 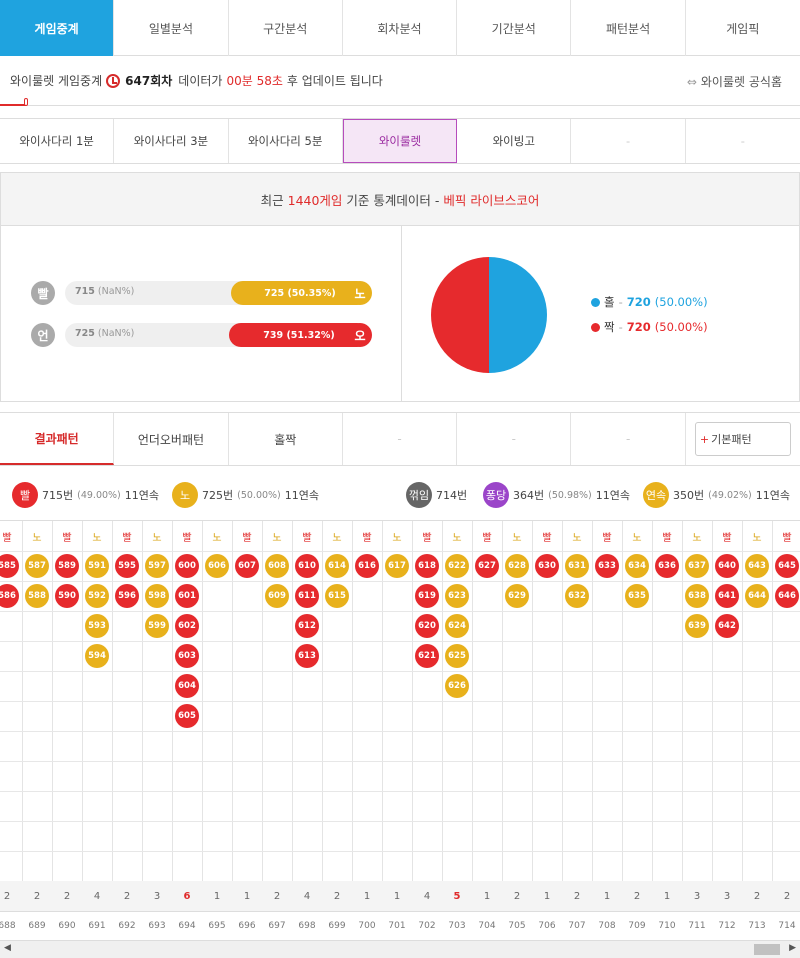 What do you see at coordinates (400, 141) in the screenshot?
I see `game-tab-roulette: 와이룰렛` at bounding box center [400, 141].